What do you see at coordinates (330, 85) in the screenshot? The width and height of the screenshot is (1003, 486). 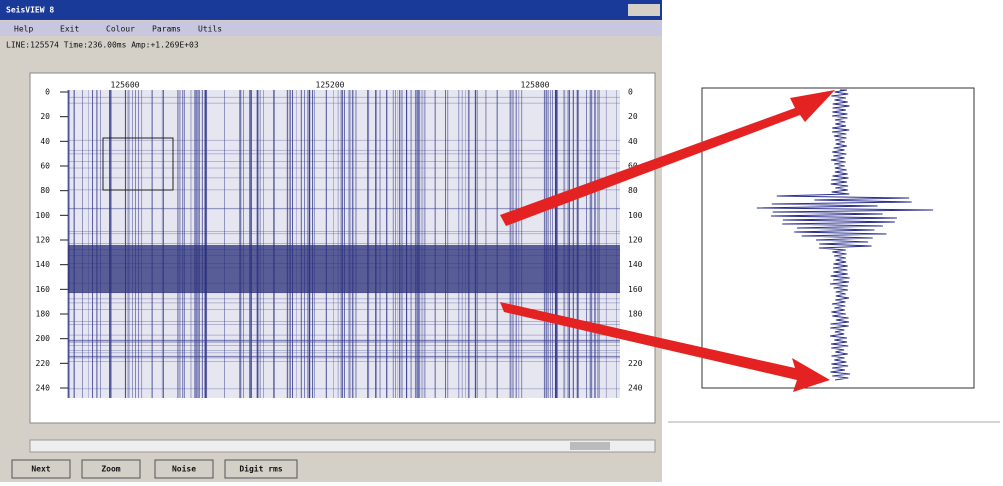 I see `top-label: 125200` at bounding box center [330, 85].